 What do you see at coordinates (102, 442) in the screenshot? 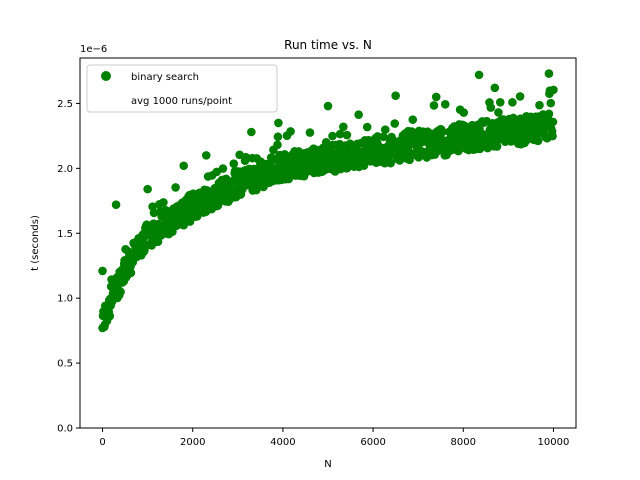
I see `x-tick-label: 0` at bounding box center [102, 442].